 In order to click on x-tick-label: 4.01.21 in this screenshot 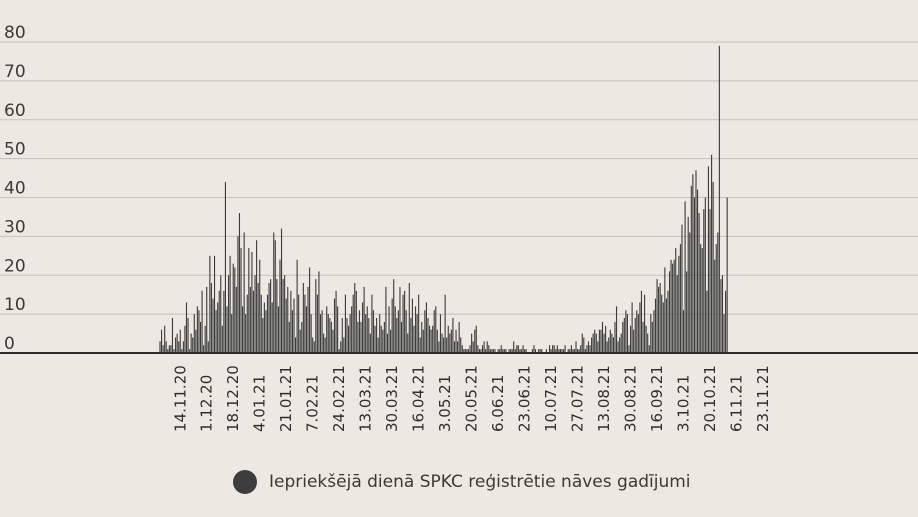, I will do `click(260, 403)`.